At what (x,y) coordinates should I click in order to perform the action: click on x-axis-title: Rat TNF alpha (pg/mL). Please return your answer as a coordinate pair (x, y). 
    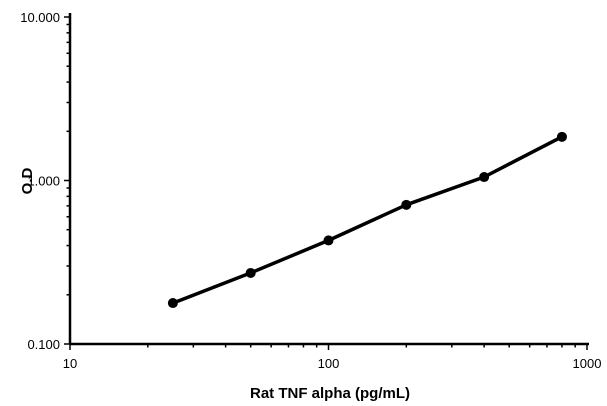
    Looking at the image, I should click on (330, 393).